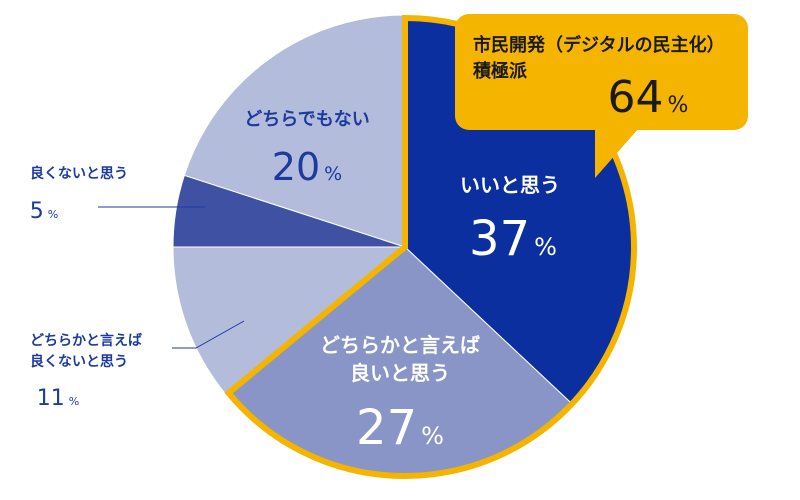  I want to click on slice-label-4: どちらでもない, so click(306, 119).